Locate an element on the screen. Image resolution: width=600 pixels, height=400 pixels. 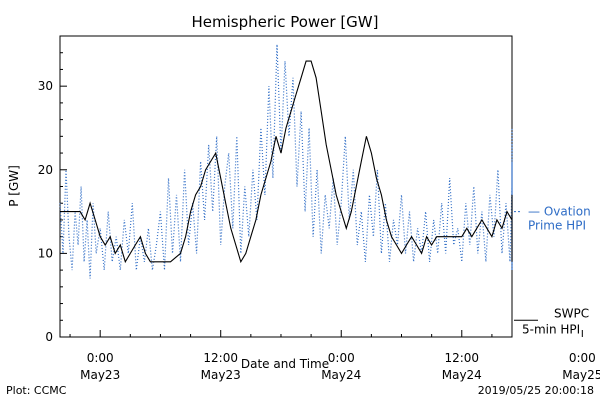
legend-ovation-label: — Ovation is located at coordinates (559, 212).